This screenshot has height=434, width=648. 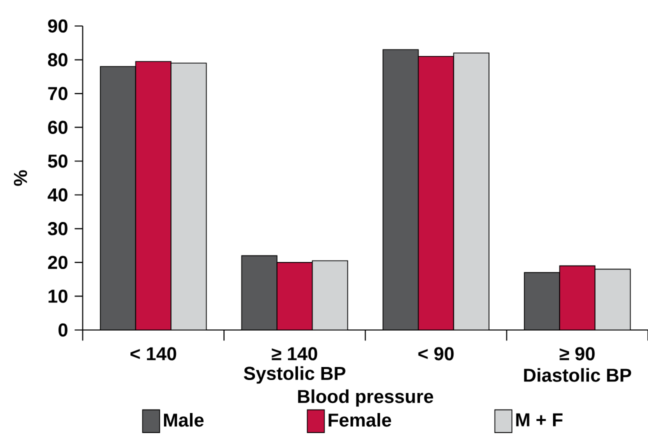 I want to click on y-tick-label: 20, so click(x=58, y=263).